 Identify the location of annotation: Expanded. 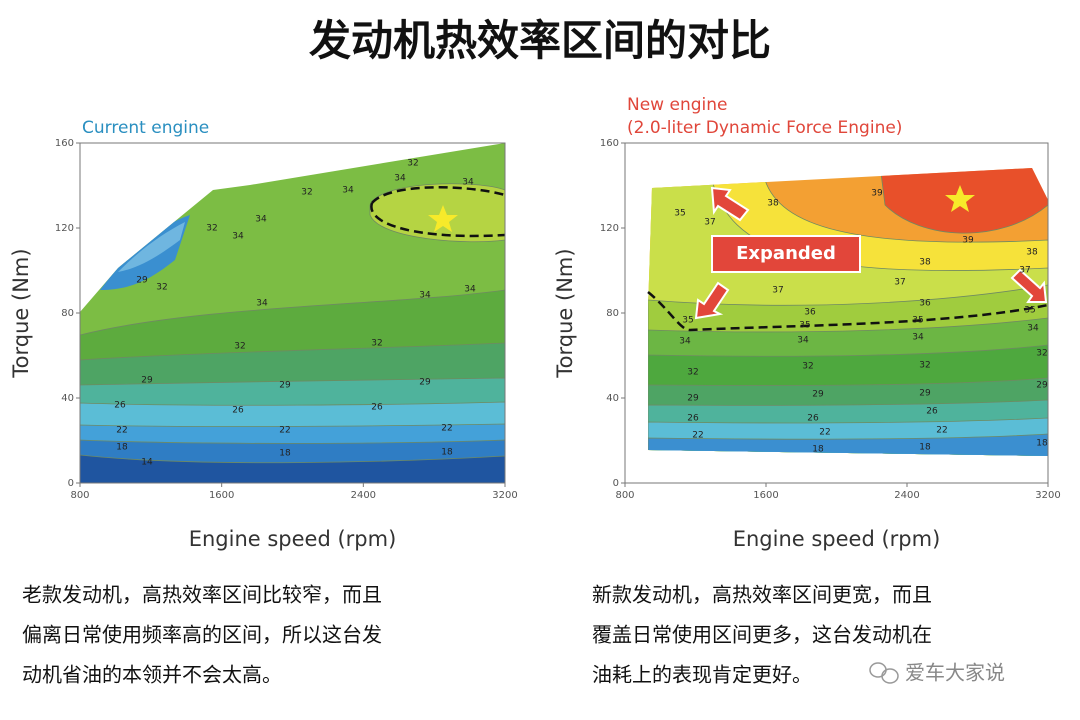
(786, 253).